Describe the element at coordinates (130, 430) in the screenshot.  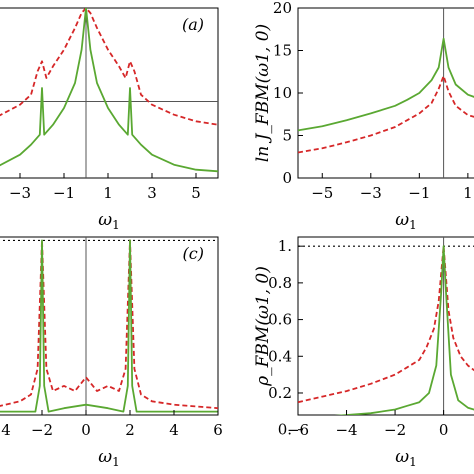
I see `x-tick-label: 2` at that location.